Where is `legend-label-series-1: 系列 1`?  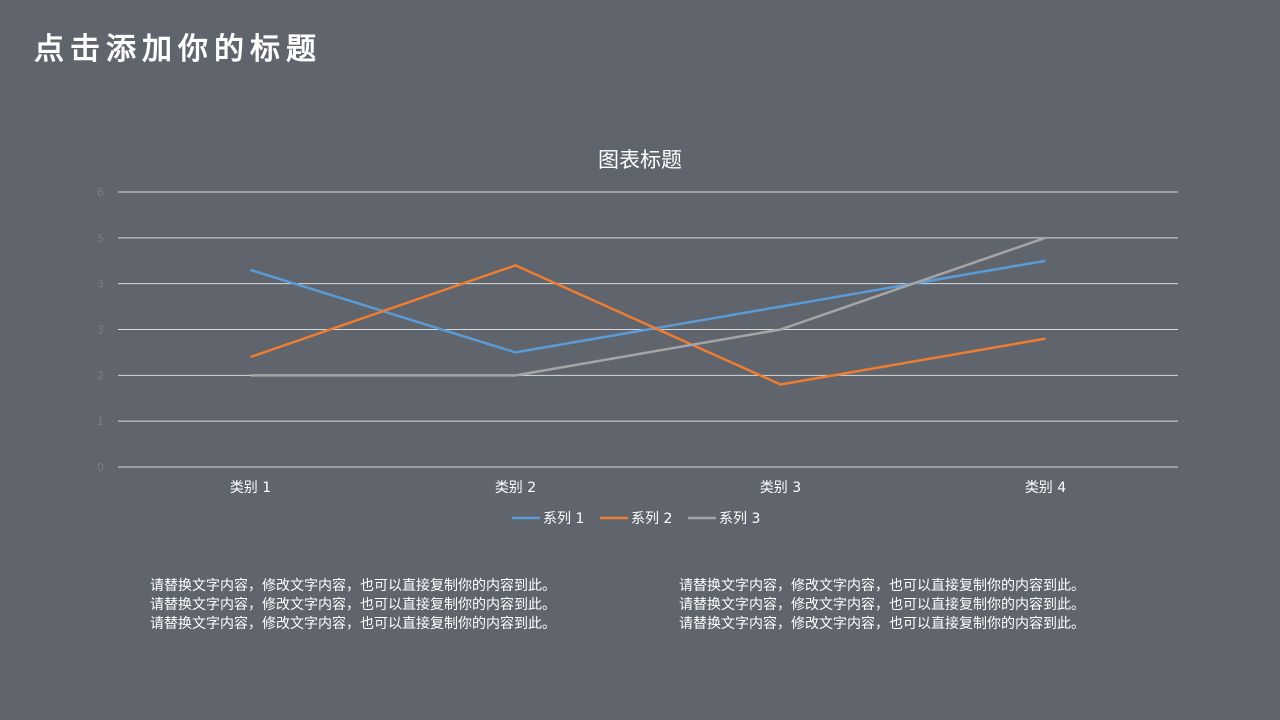
legend-label-series-1: 系列 1 is located at coordinates (563, 519).